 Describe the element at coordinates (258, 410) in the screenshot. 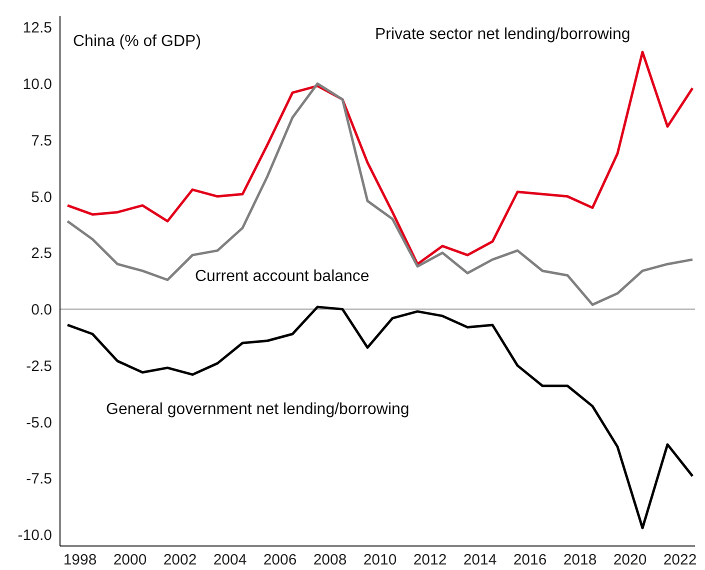

I see `text: General government net lending/borrowing` at that location.